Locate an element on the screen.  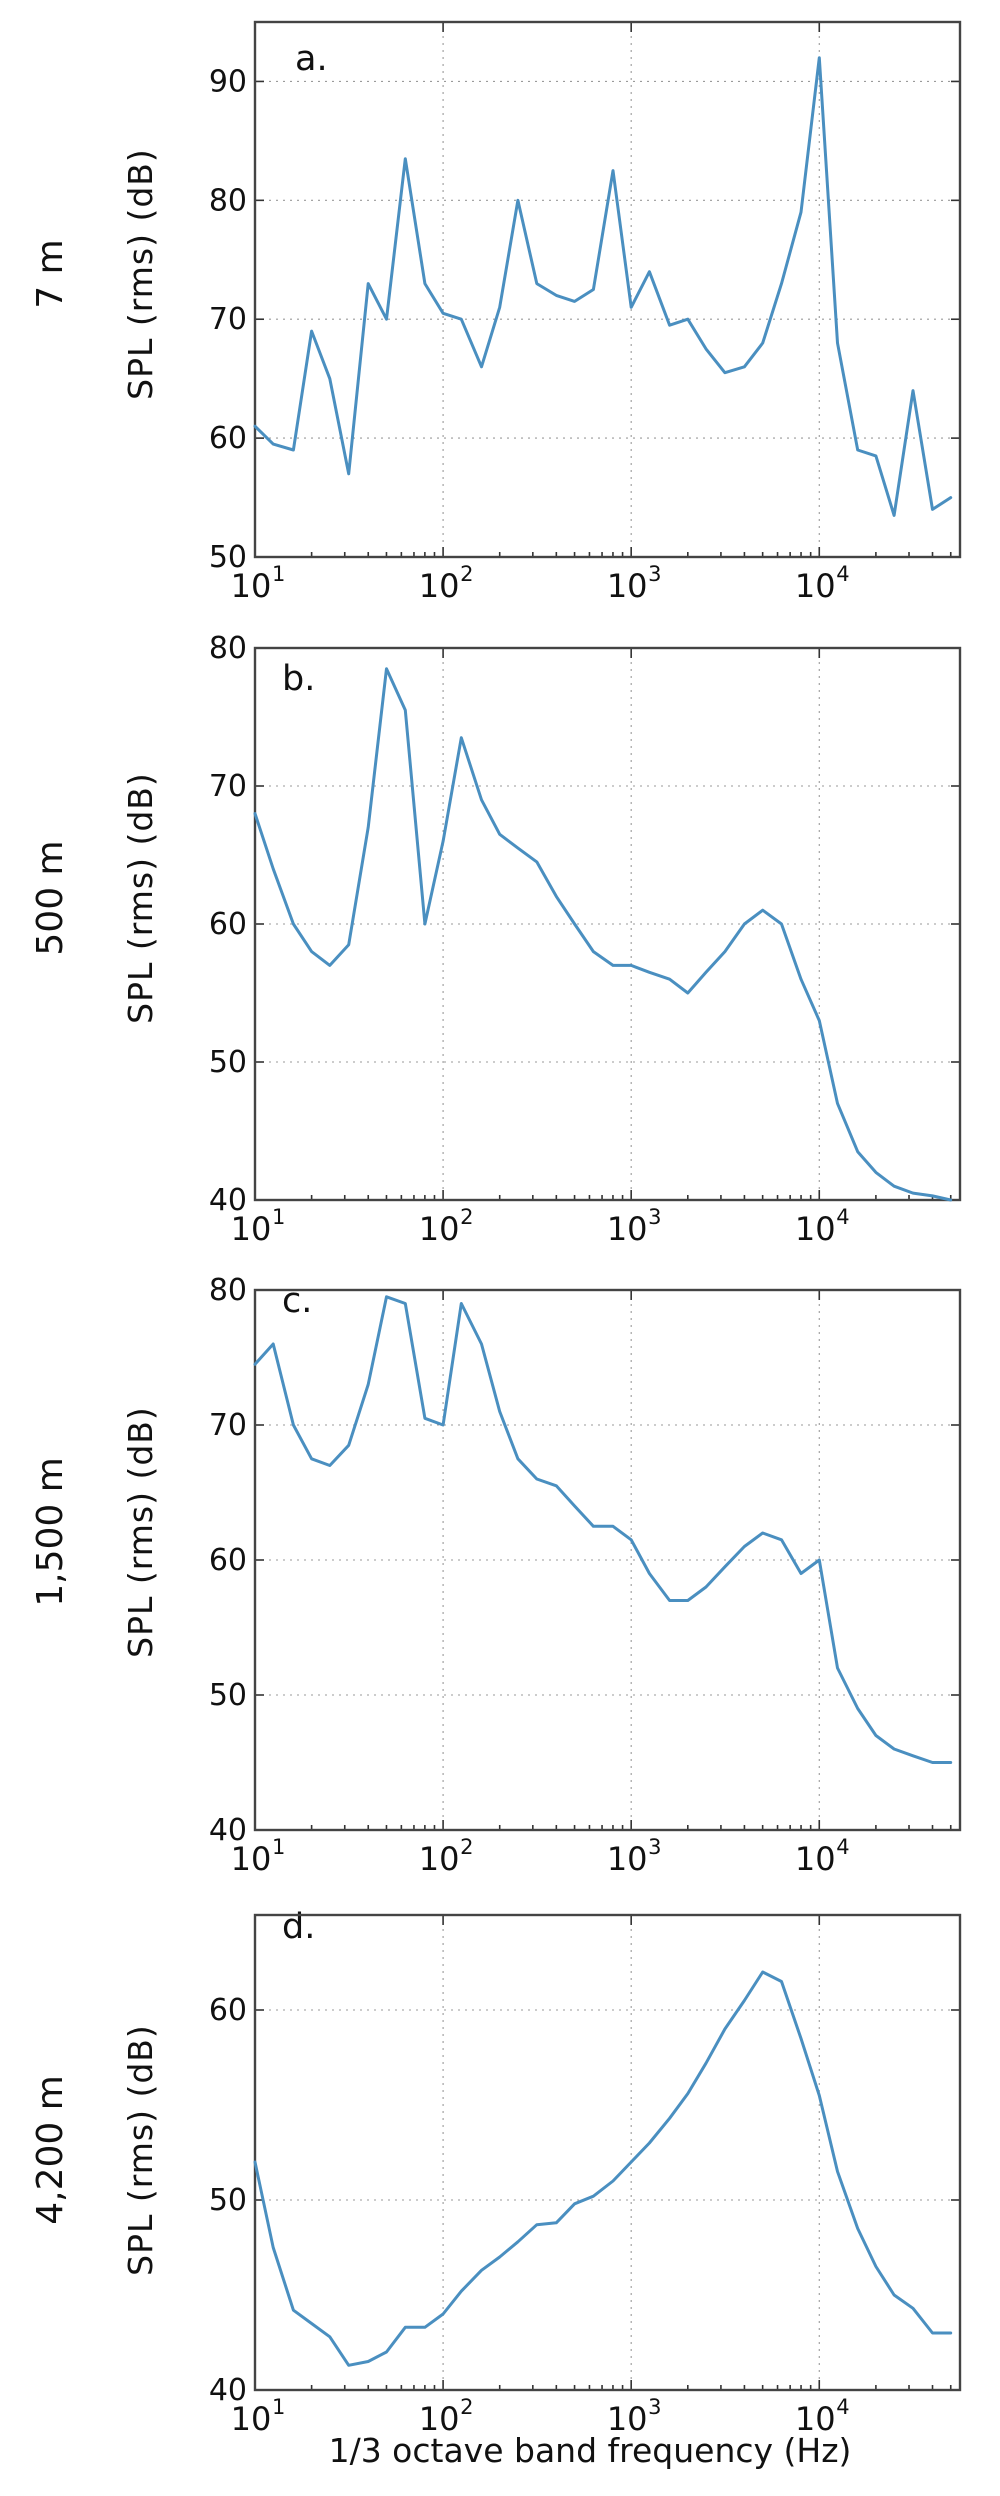
x-tick-label-b-0: 10 is located at coordinates (251, 1229).